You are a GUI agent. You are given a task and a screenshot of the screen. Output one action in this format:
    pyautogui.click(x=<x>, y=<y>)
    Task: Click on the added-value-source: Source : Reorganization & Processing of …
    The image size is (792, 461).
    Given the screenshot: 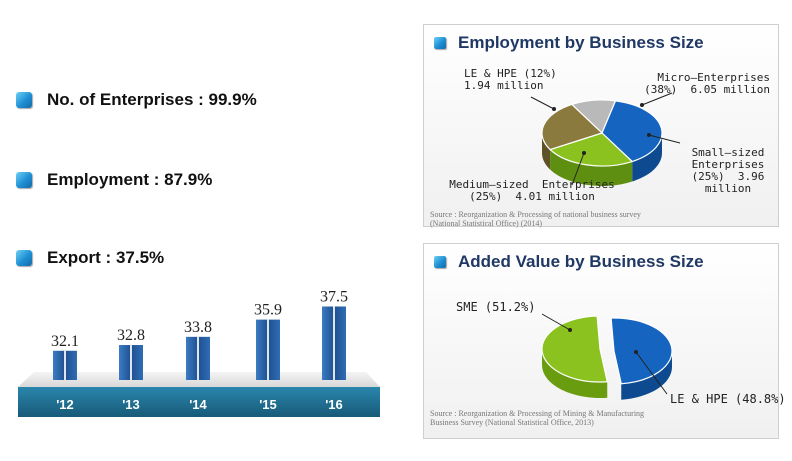 What is the action you would take?
    pyautogui.click(x=537, y=418)
    